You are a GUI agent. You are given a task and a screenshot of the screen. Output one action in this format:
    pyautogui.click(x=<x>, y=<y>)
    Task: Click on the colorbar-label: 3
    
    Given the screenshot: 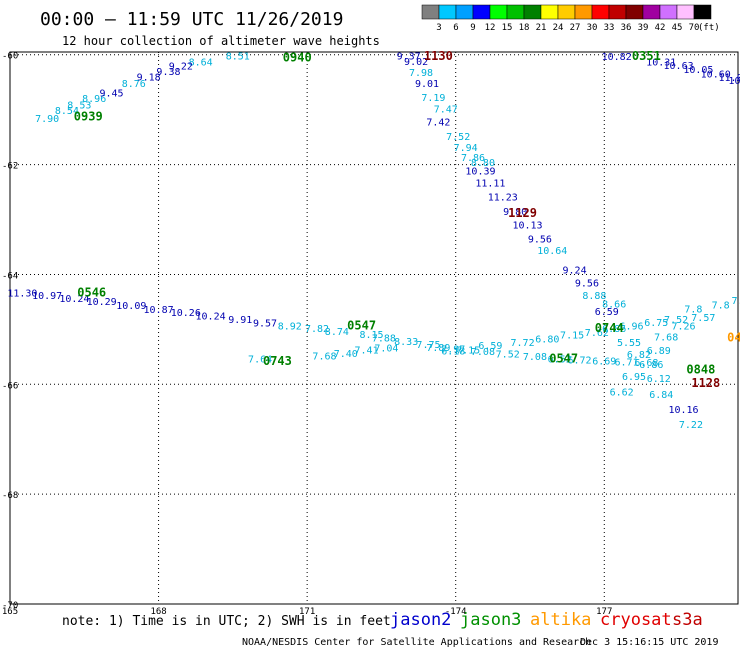 What is the action you would take?
    pyautogui.click(x=438, y=28)
    